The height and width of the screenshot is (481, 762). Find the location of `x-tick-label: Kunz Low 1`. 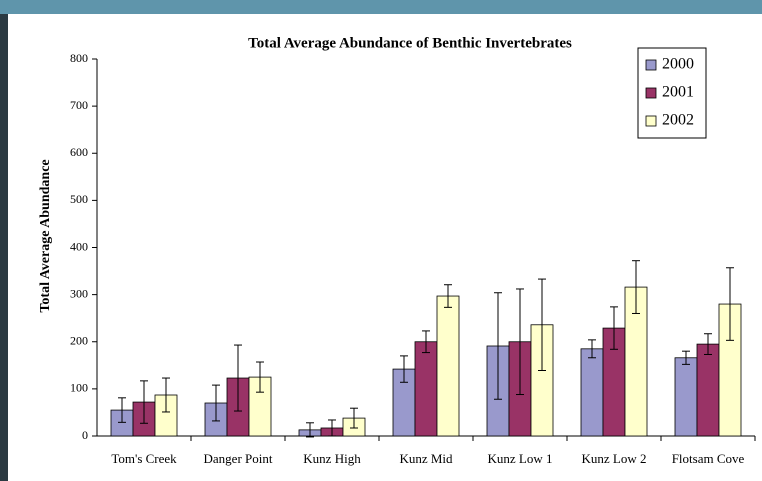

x-tick-label: Kunz Low 1 is located at coordinates (520, 458).